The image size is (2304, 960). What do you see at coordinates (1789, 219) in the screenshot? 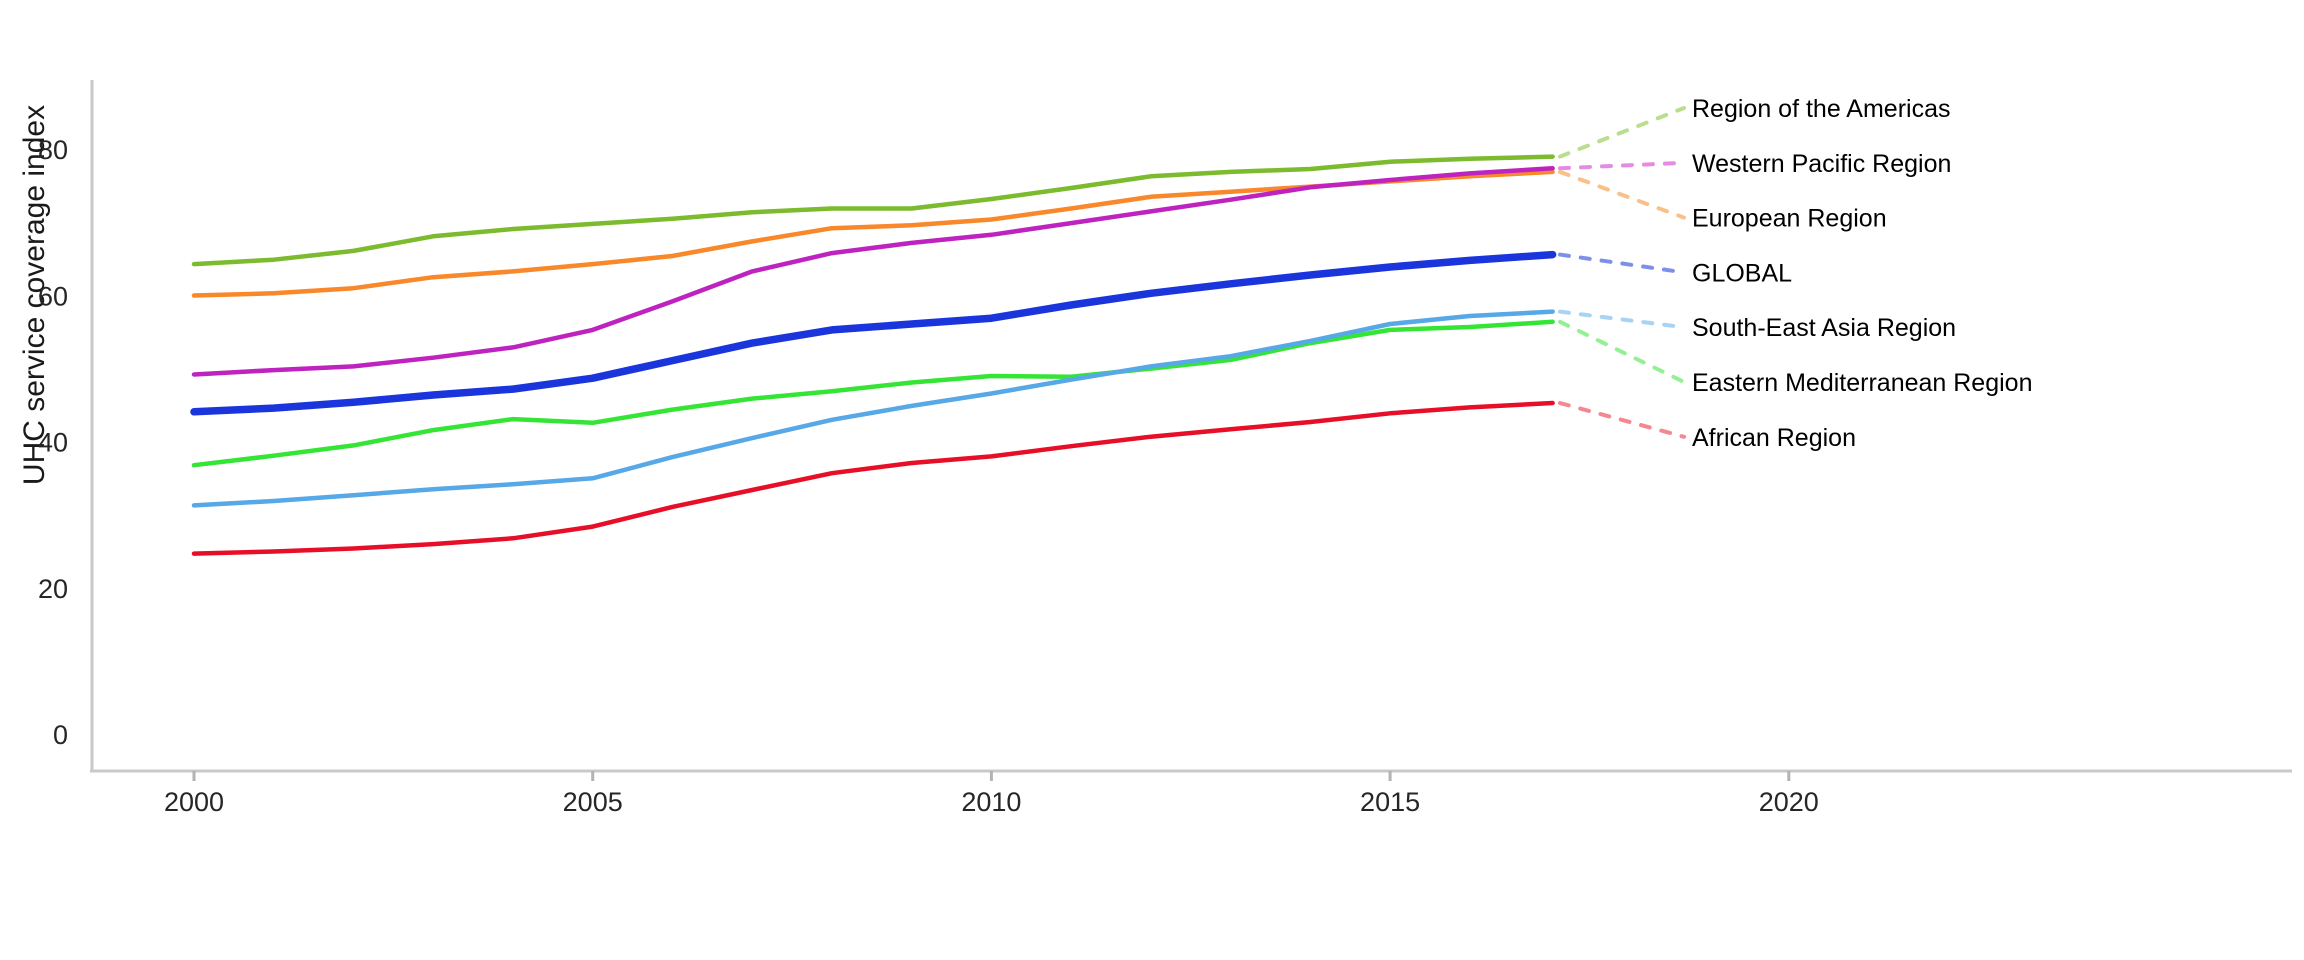
I see `legend-label: European Region` at bounding box center [1789, 219].